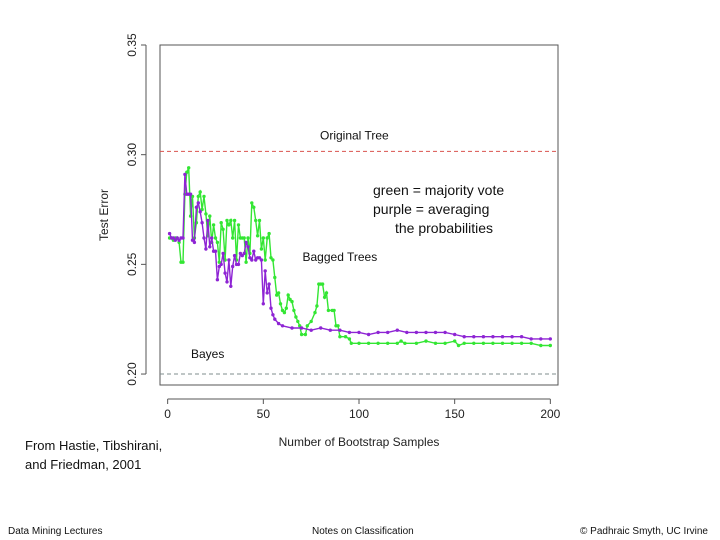  Describe the element at coordinates (167, 414) in the screenshot. I see `x-tick-label: 0` at that location.